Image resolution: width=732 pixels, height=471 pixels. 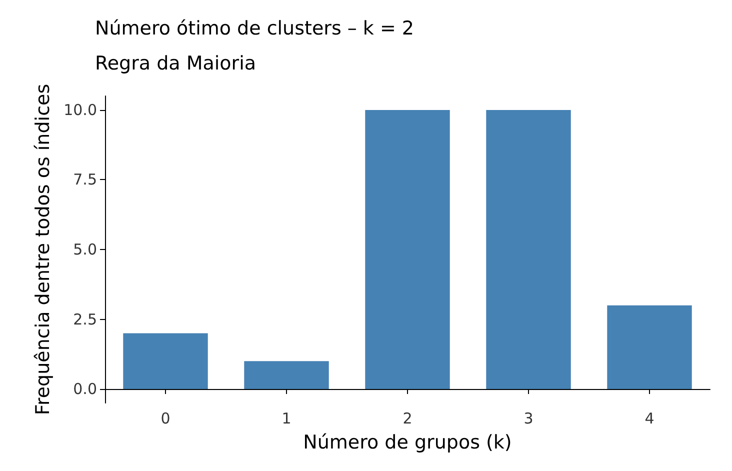 I want to click on y-tick-label: 5.0, so click(x=85, y=249).